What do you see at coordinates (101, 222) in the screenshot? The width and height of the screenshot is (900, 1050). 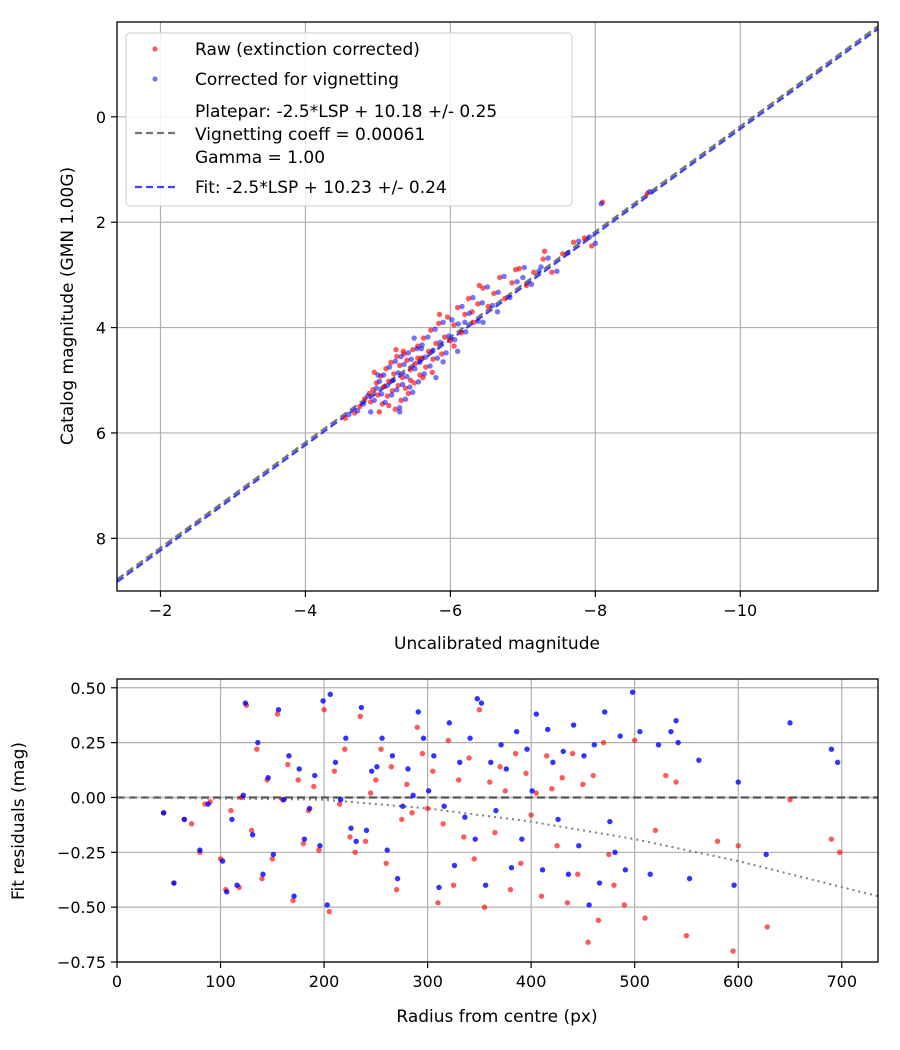 I see `top-y-tick-label: 2` at bounding box center [101, 222].